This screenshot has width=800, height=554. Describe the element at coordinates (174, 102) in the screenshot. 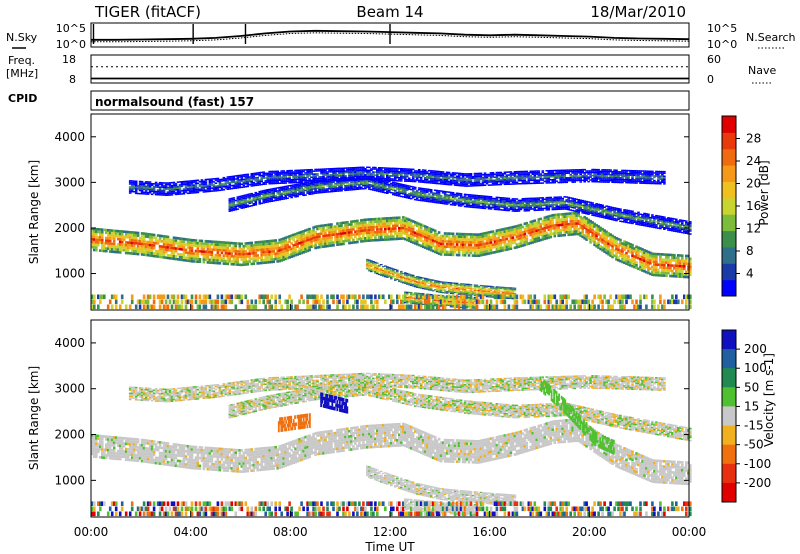

I see `cpid-mode-text: normalsound (fast) 157` at that location.